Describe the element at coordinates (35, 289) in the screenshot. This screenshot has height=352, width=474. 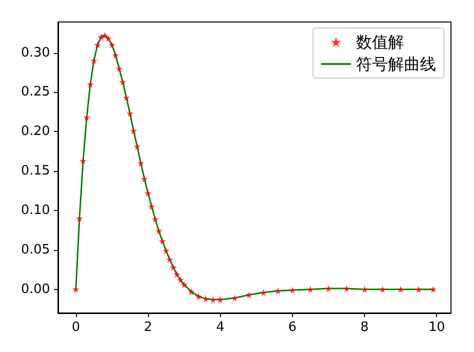
I see `y-tick-label: 0.00` at that location.